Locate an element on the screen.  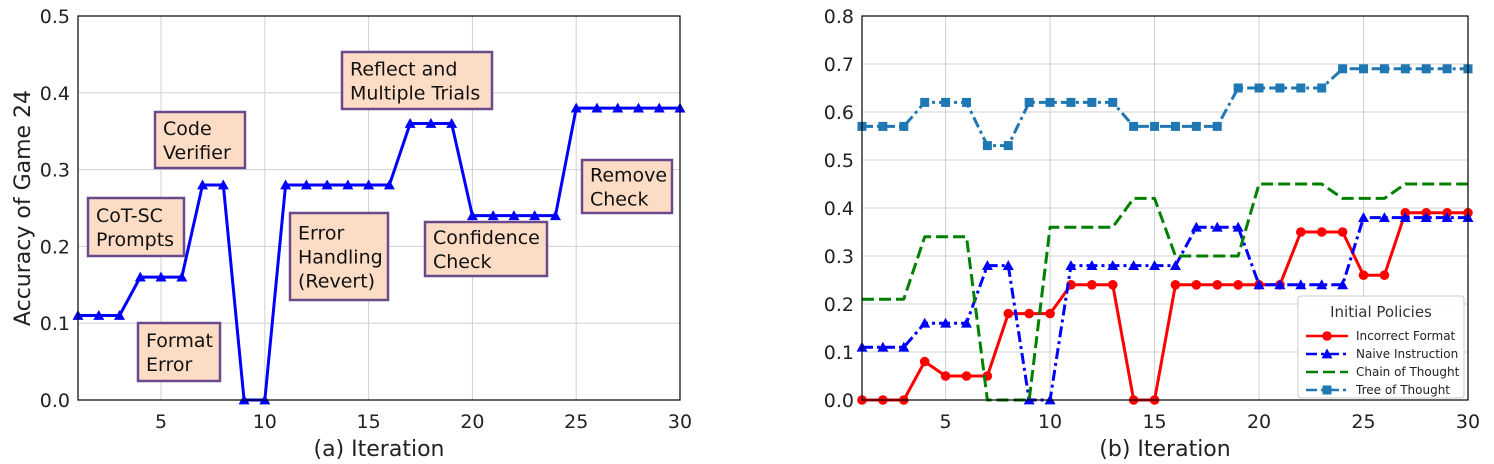
x-tick-label: 30 is located at coordinates (1468, 422).